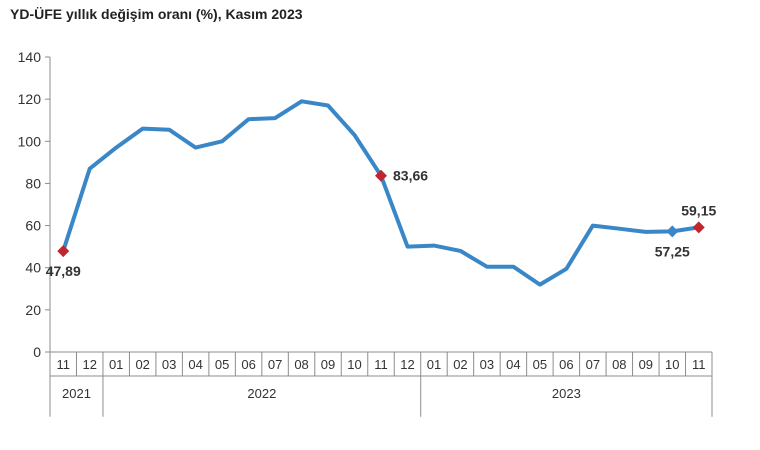 The image size is (760, 450). Describe the element at coordinates (698, 210) in the screenshot. I see `data-label: 59,15` at that location.